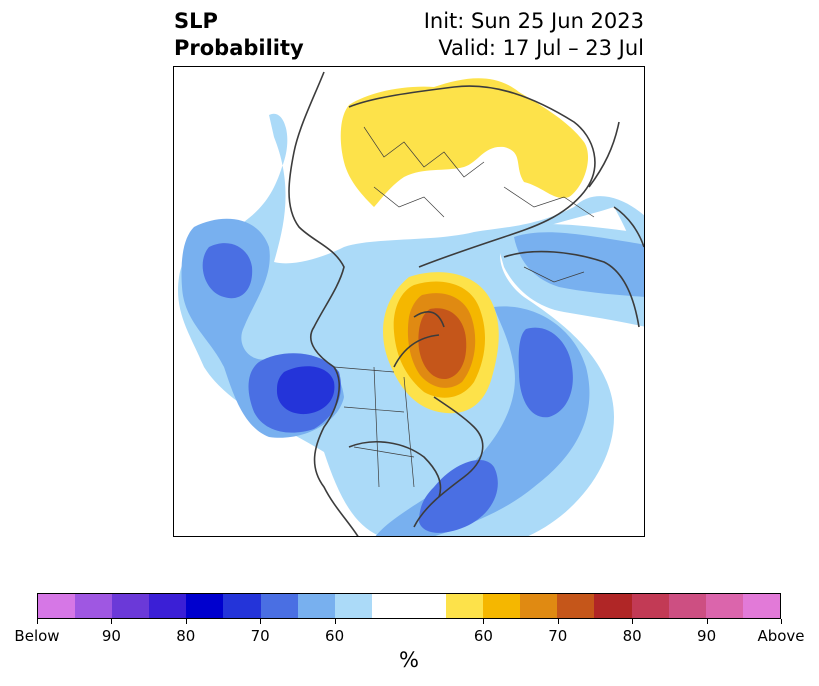 The width and height of the screenshot is (819, 686). I want to click on init-date: Init: Sun 25 Jun 2023, so click(533, 21).